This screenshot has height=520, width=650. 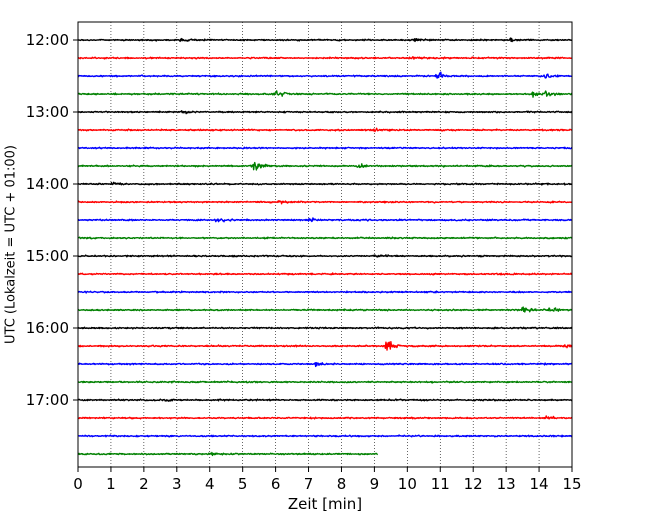 I want to click on x-tick-label: 14, so click(x=539, y=484).